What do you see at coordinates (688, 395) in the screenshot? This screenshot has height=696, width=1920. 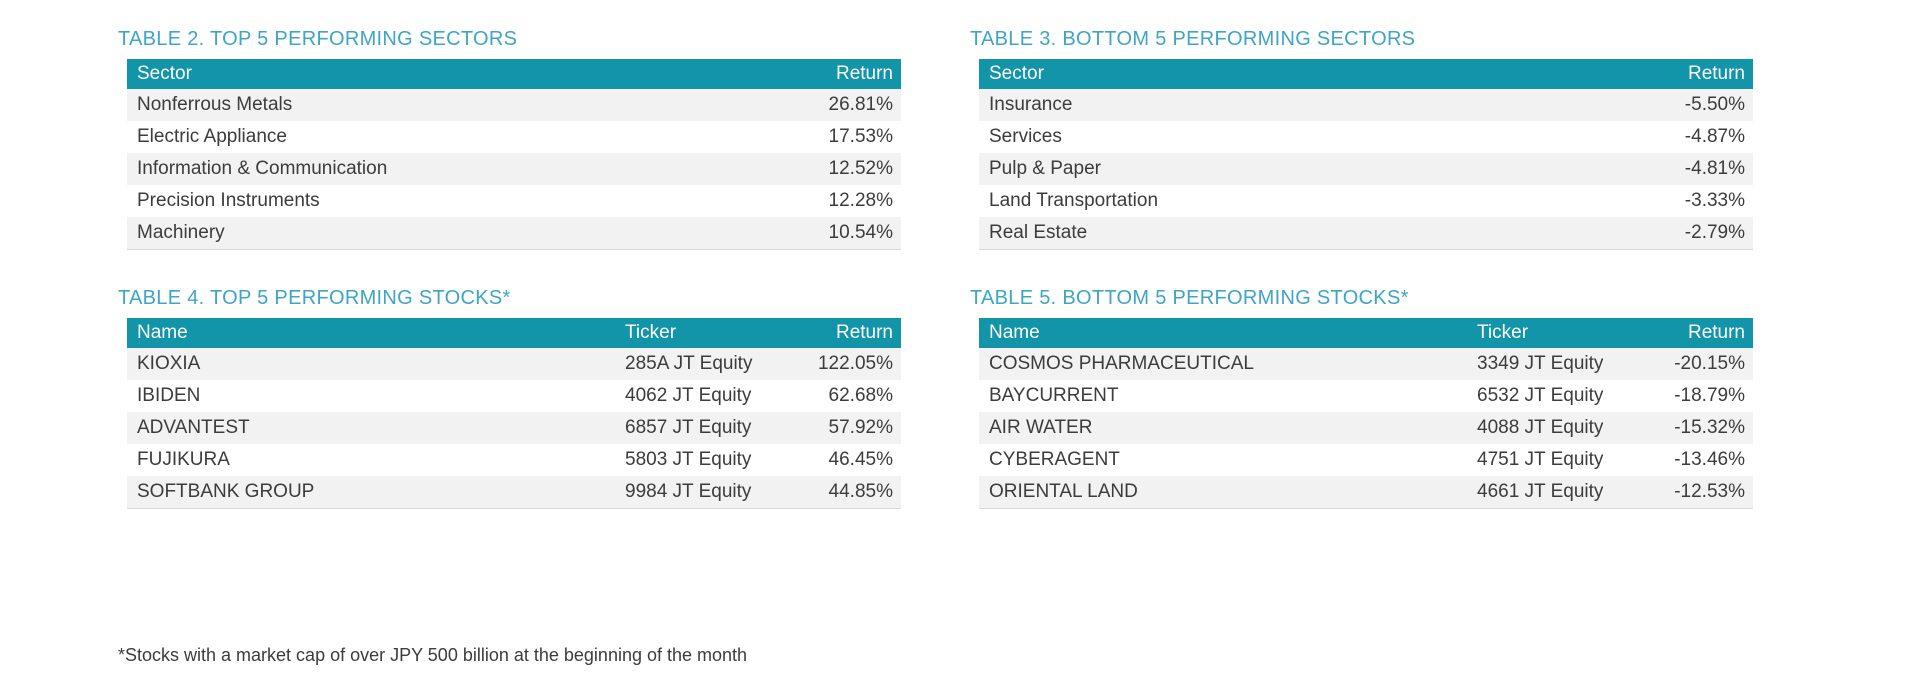 I see `cell-ticker: 4062 JT Equity` at bounding box center [688, 395].